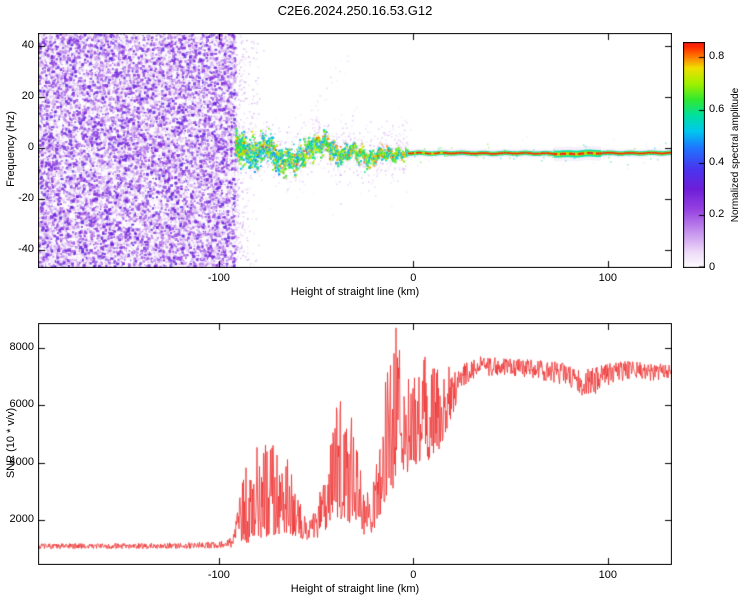  I want to click on top-x-tick-label: -100, so click(218, 278).